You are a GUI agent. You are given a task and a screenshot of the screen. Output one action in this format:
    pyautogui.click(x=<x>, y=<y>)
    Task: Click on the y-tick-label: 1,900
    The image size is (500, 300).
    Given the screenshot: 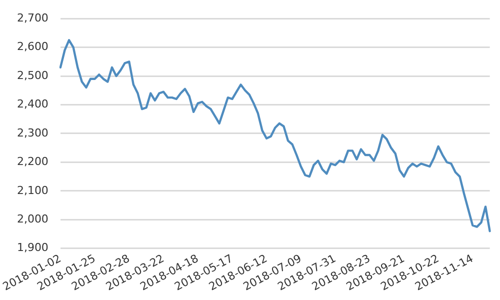 What is the action you would take?
    pyautogui.click(x=32, y=247)
    